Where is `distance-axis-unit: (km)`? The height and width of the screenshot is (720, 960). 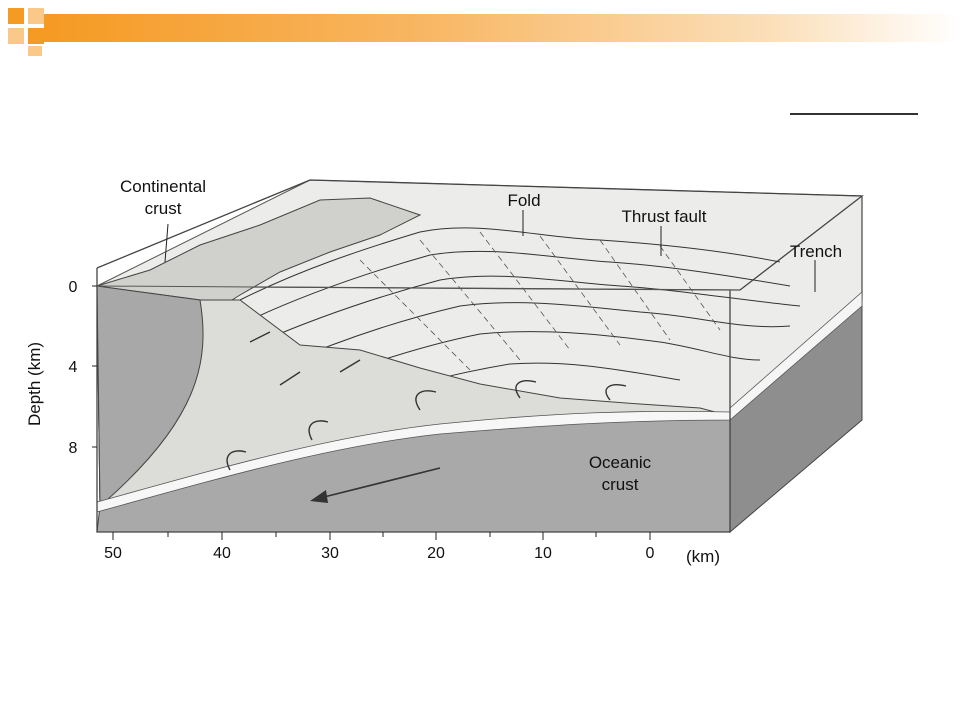
distance-axis-unit: (km) is located at coordinates (703, 556).